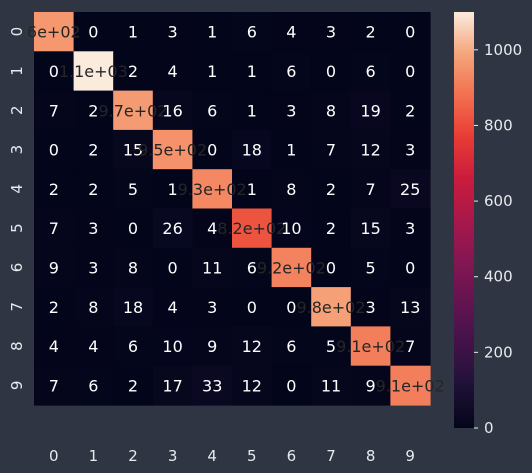  I want to click on cell-value-label: 26, so click(172, 228).